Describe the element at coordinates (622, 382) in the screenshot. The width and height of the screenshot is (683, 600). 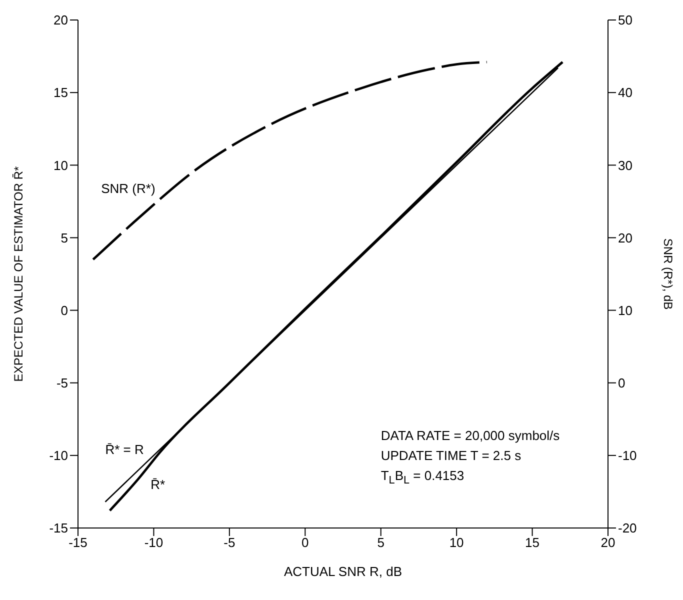
I see `y2-tick-label: 0` at that location.